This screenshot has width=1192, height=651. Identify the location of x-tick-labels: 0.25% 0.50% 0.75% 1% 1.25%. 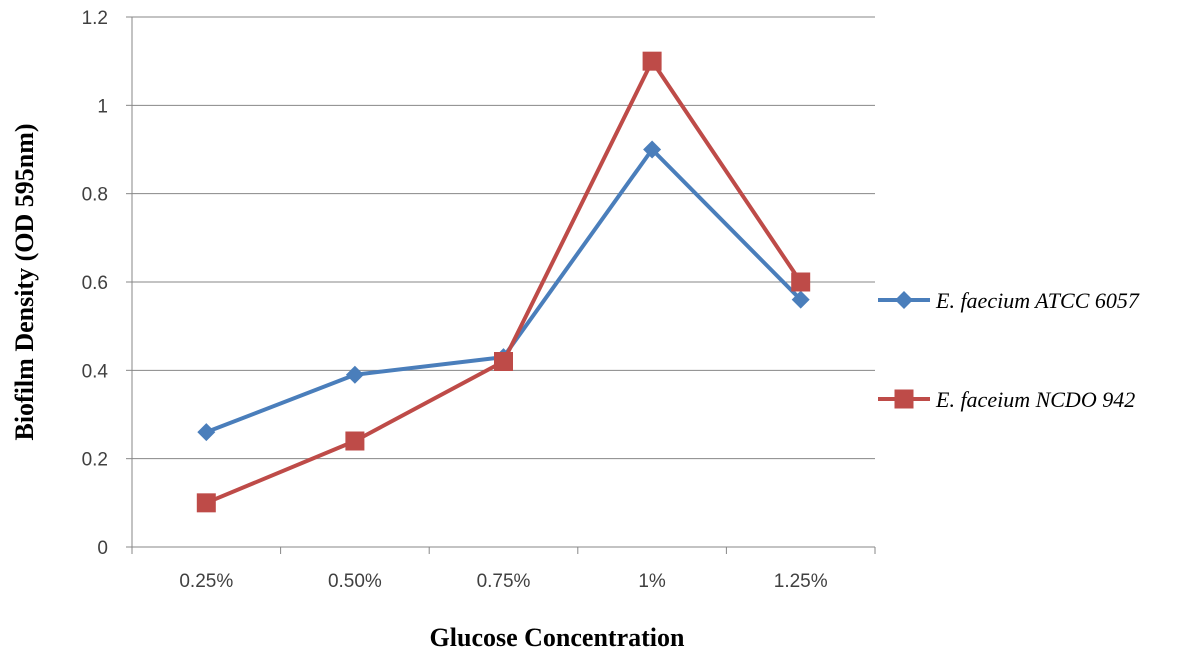
(503, 581).